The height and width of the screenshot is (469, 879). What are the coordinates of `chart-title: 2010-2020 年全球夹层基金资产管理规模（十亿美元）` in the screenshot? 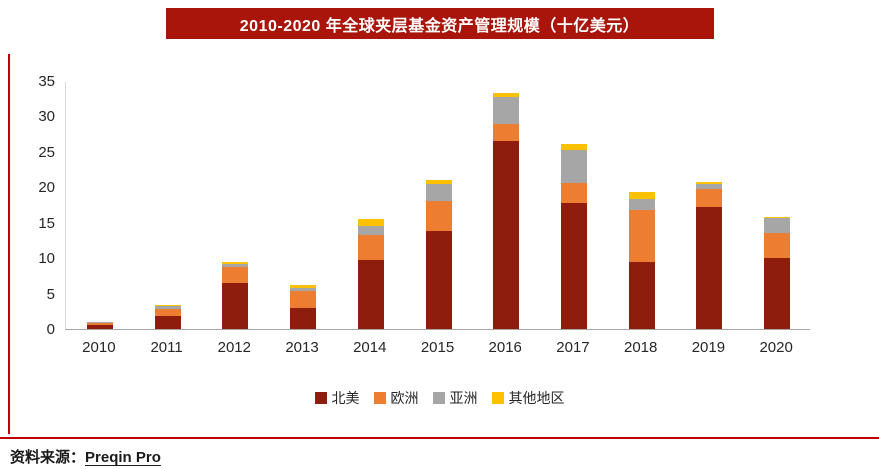 It's located at (439, 26).